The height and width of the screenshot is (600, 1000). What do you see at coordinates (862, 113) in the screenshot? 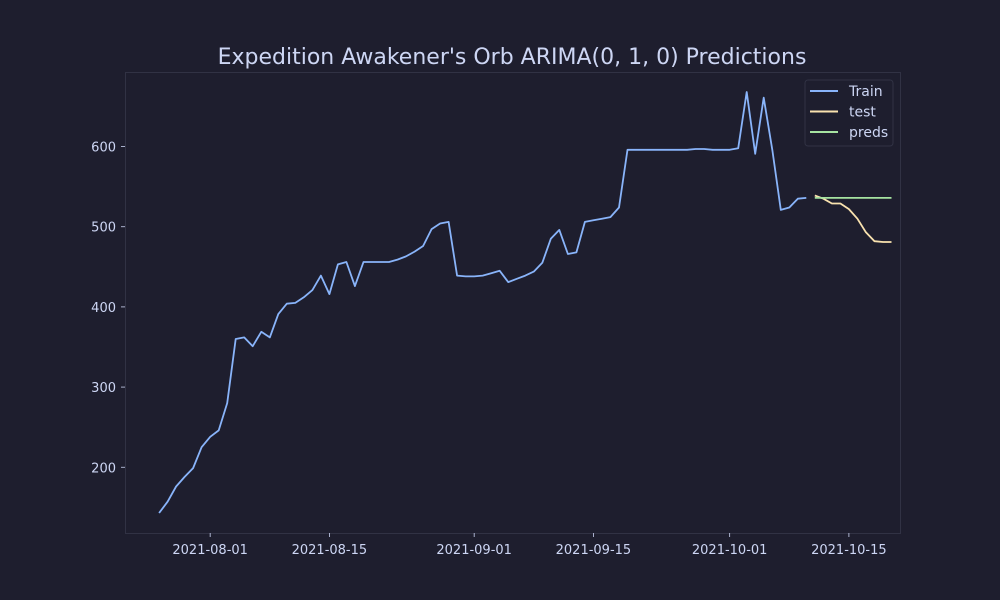
I see `legend-label-test: test` at bounding box center [862, 113].